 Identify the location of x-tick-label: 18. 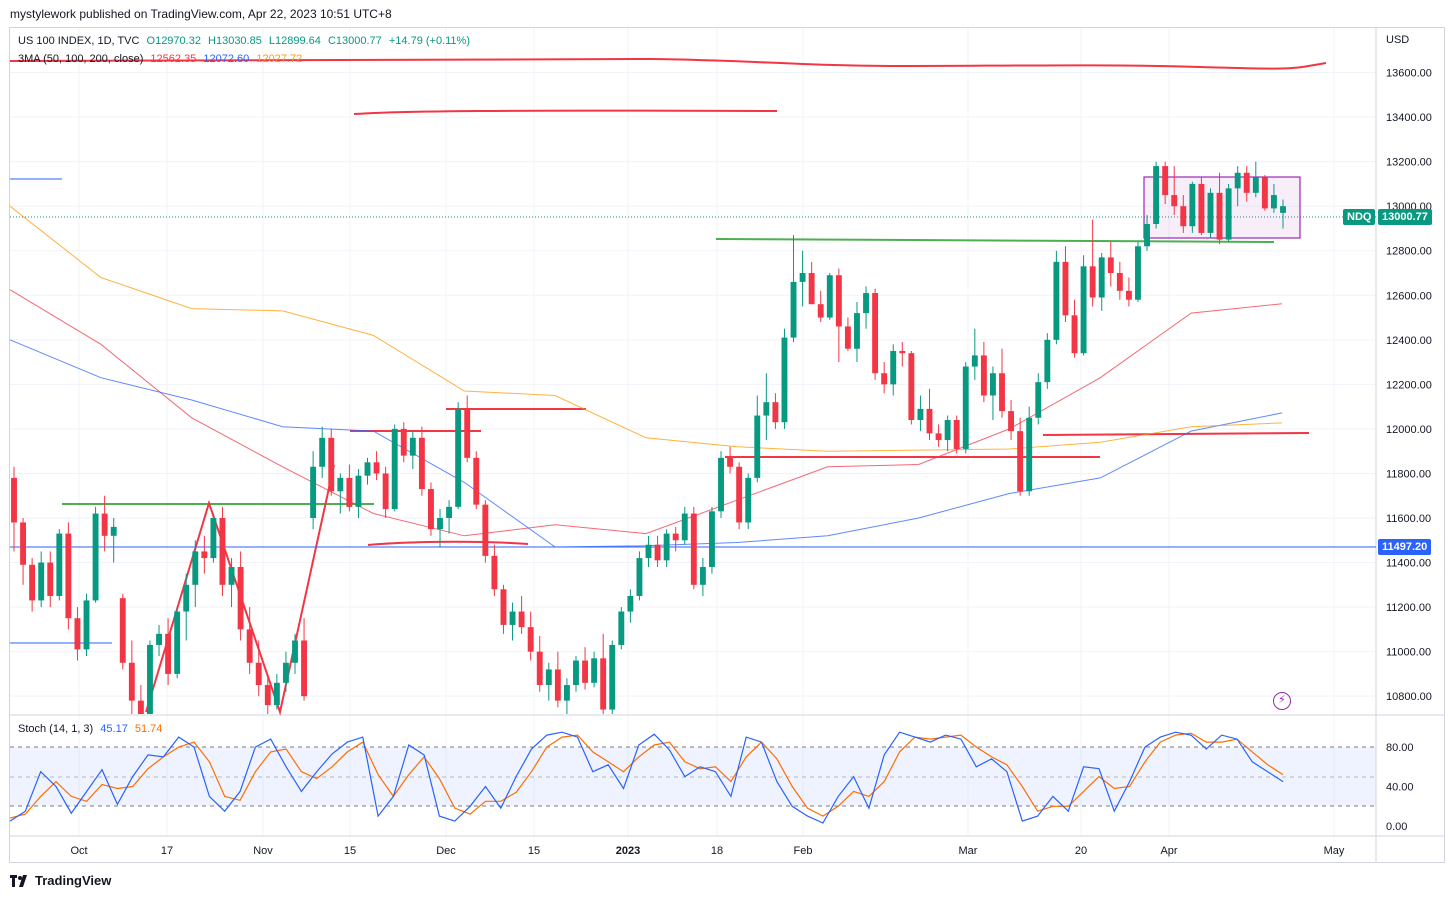
(717, 851).